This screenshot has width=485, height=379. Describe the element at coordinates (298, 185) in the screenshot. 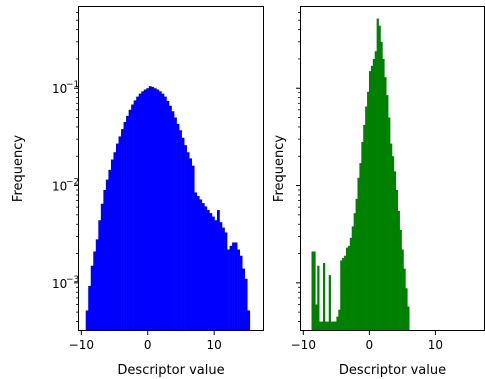

I see `yticks-right` at that location.